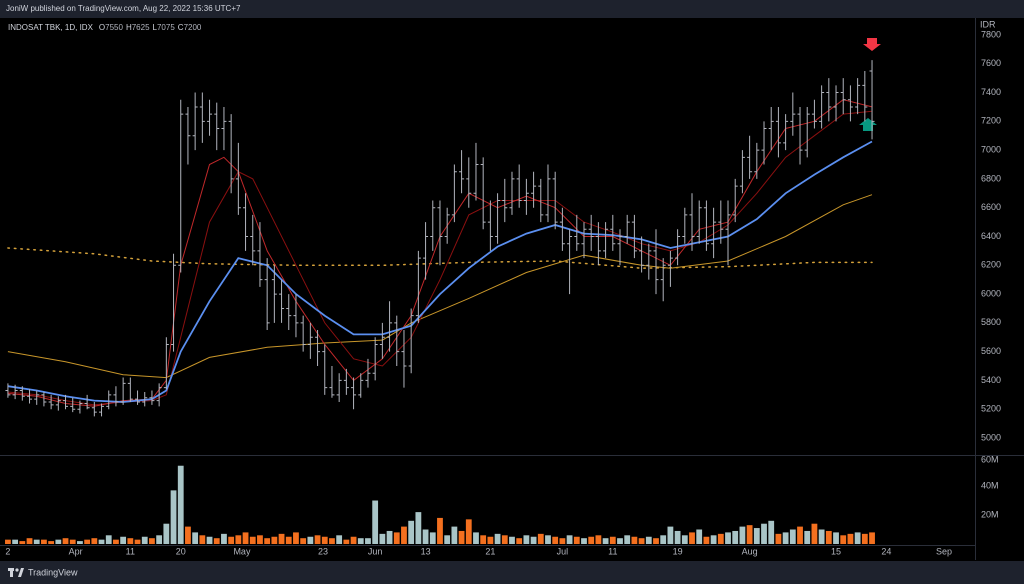 The width and height of the screenshot is (1024, 584). Describe the element at coordinates (991, 265) in the screenshot. I see `y-tick-label: 6200` at that location.